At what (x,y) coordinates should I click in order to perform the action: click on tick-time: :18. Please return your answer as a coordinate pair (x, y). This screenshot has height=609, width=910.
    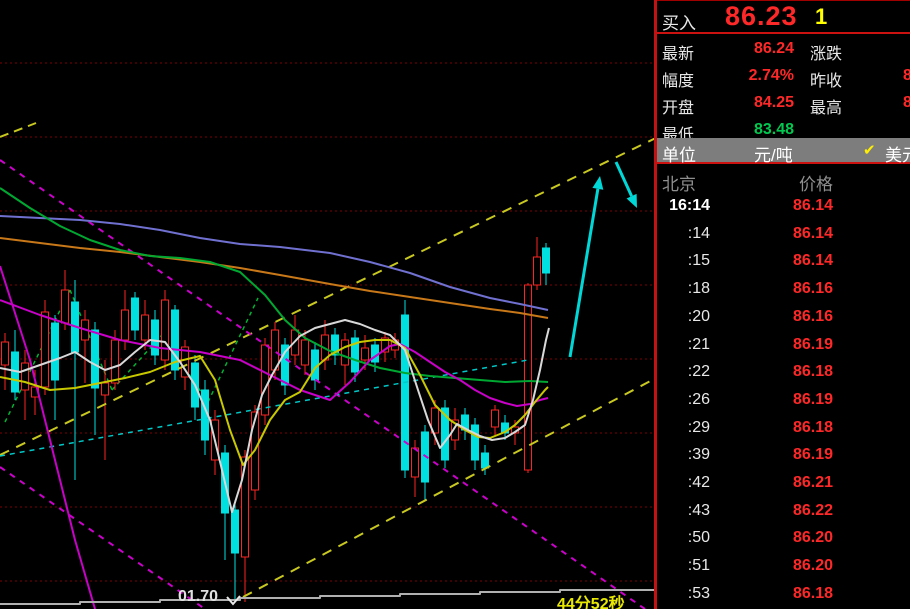
    Looking at the image, I should click on (698, 289).